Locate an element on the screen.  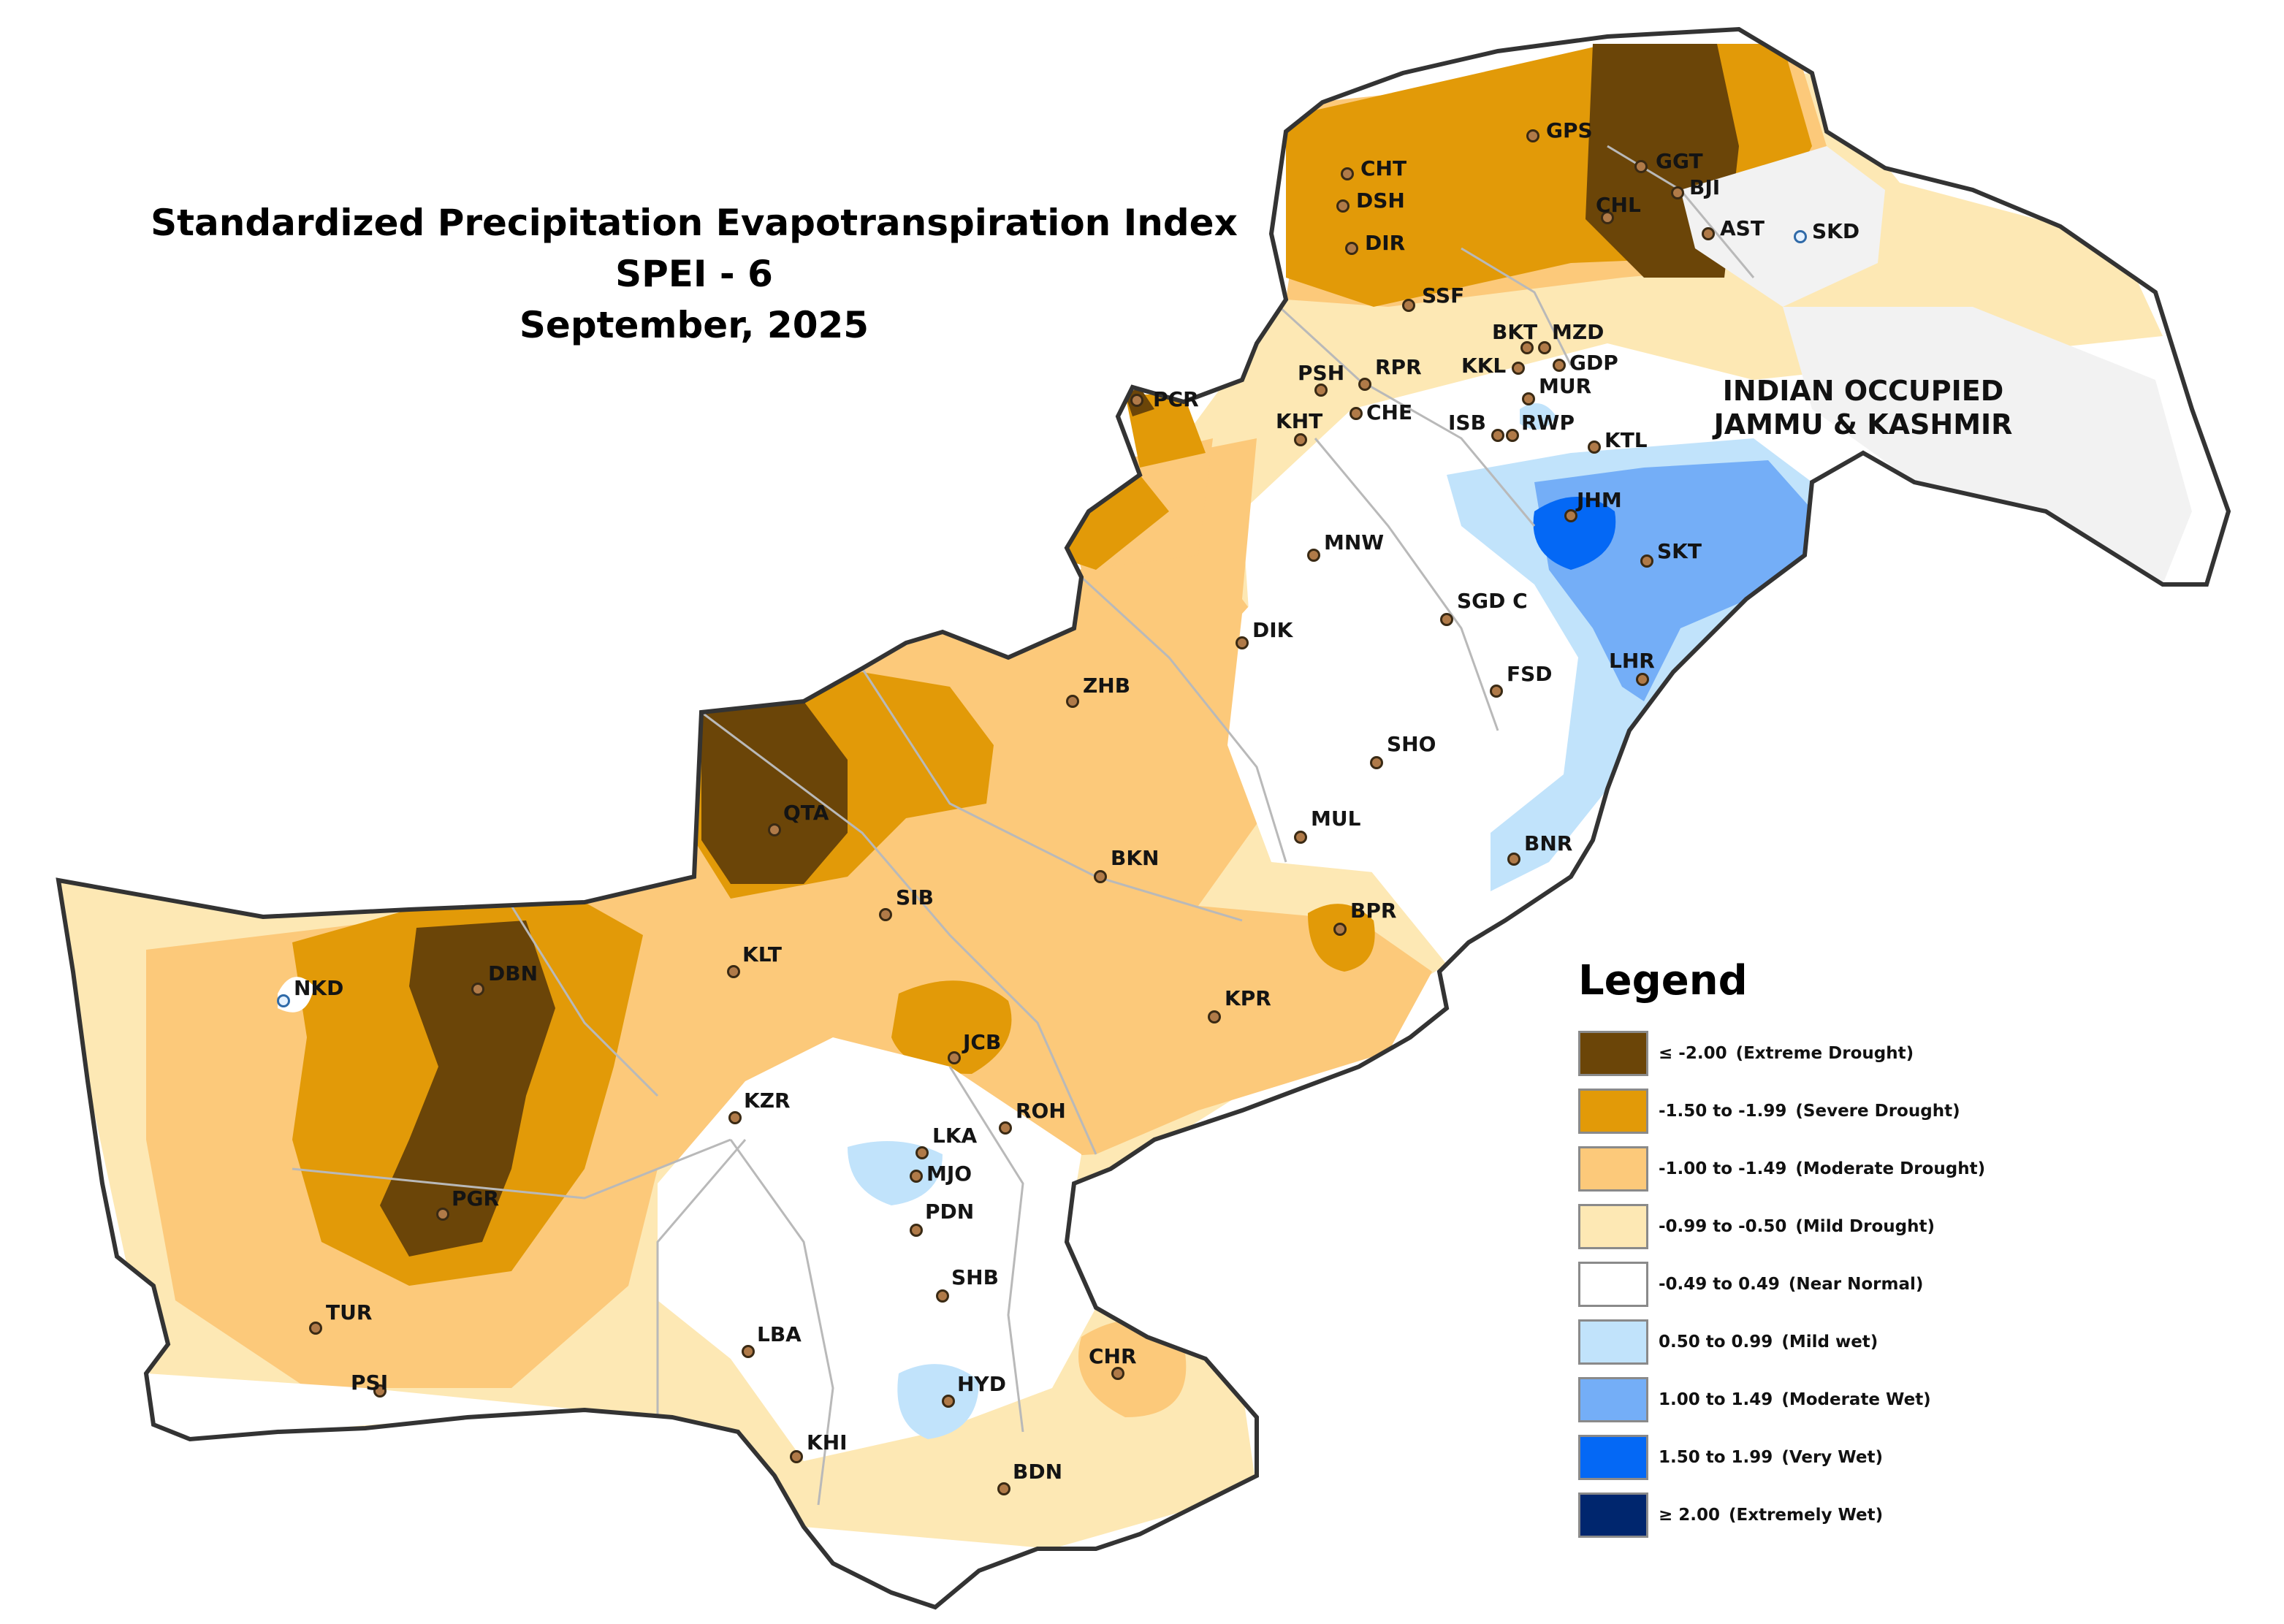
legend-item: 0.50 to 0.99 (Mild wet) is located at coordinates (1775, 1342).